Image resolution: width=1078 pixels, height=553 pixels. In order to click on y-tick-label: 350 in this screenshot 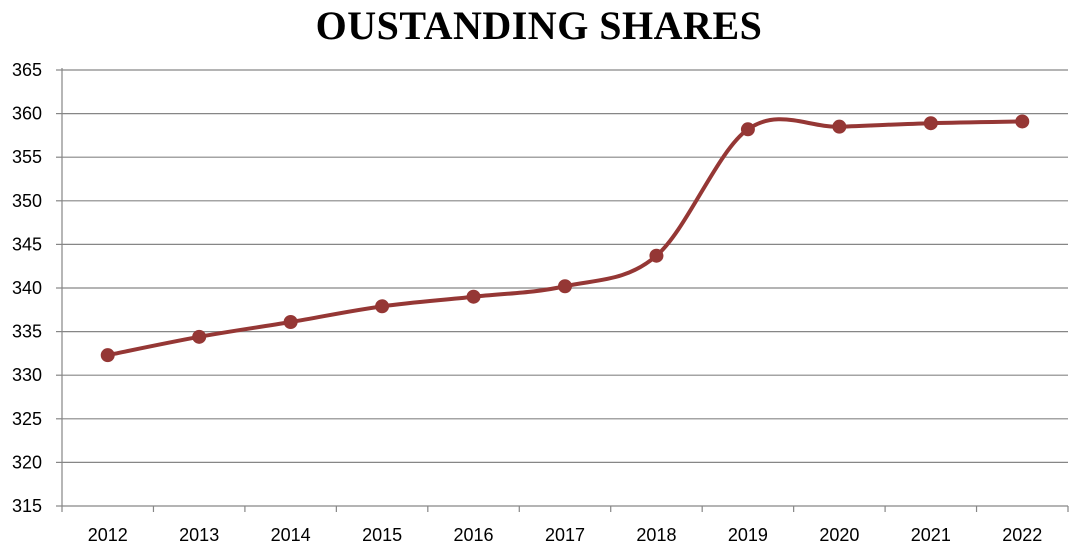, I will do `click(27, 201)`.